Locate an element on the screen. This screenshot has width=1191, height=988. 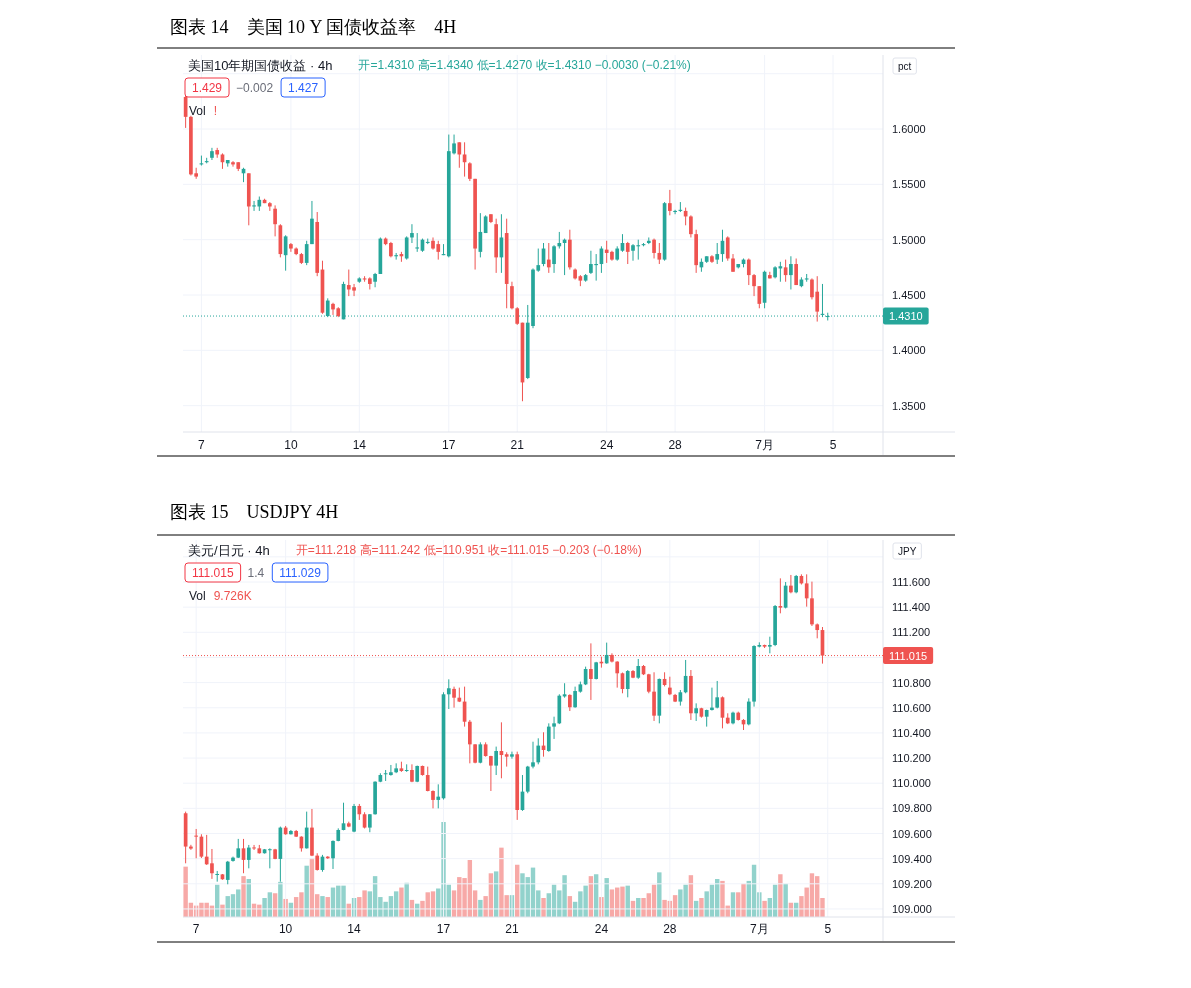
y-tick-label: 111.200 is located at coordinates (911, 632).